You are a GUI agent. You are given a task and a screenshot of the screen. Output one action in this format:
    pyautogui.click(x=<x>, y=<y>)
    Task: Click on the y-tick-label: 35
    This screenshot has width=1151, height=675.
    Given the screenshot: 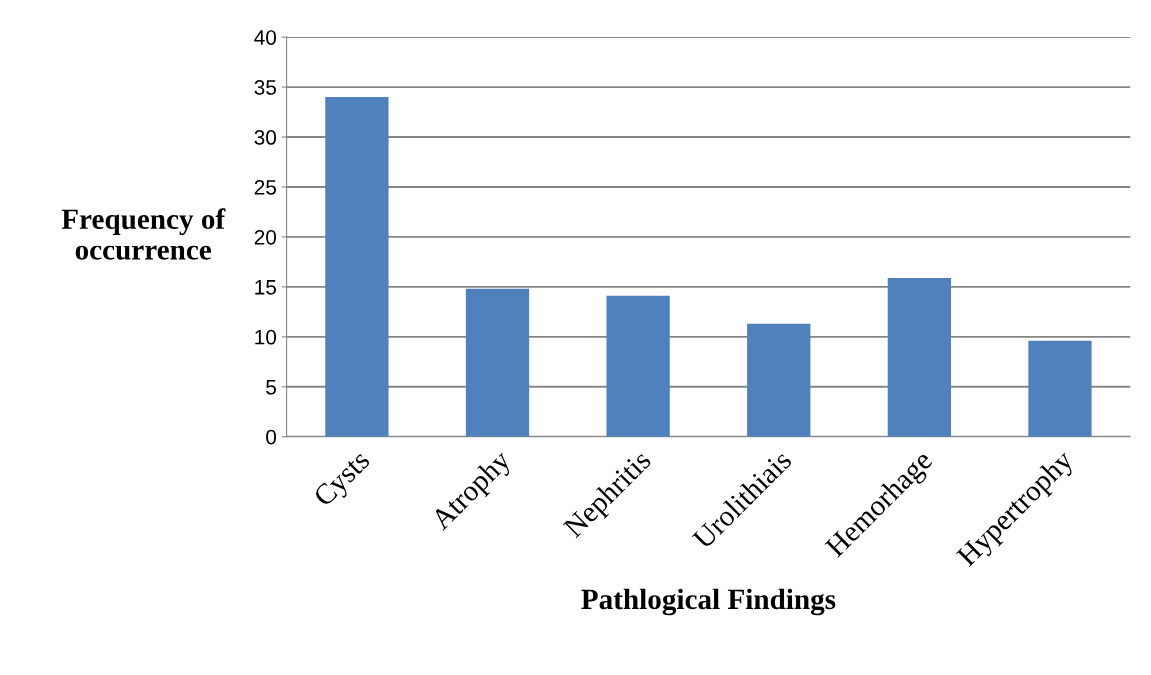 What is the action you would take?
    pyautogui.click(x=265, y=87)
    